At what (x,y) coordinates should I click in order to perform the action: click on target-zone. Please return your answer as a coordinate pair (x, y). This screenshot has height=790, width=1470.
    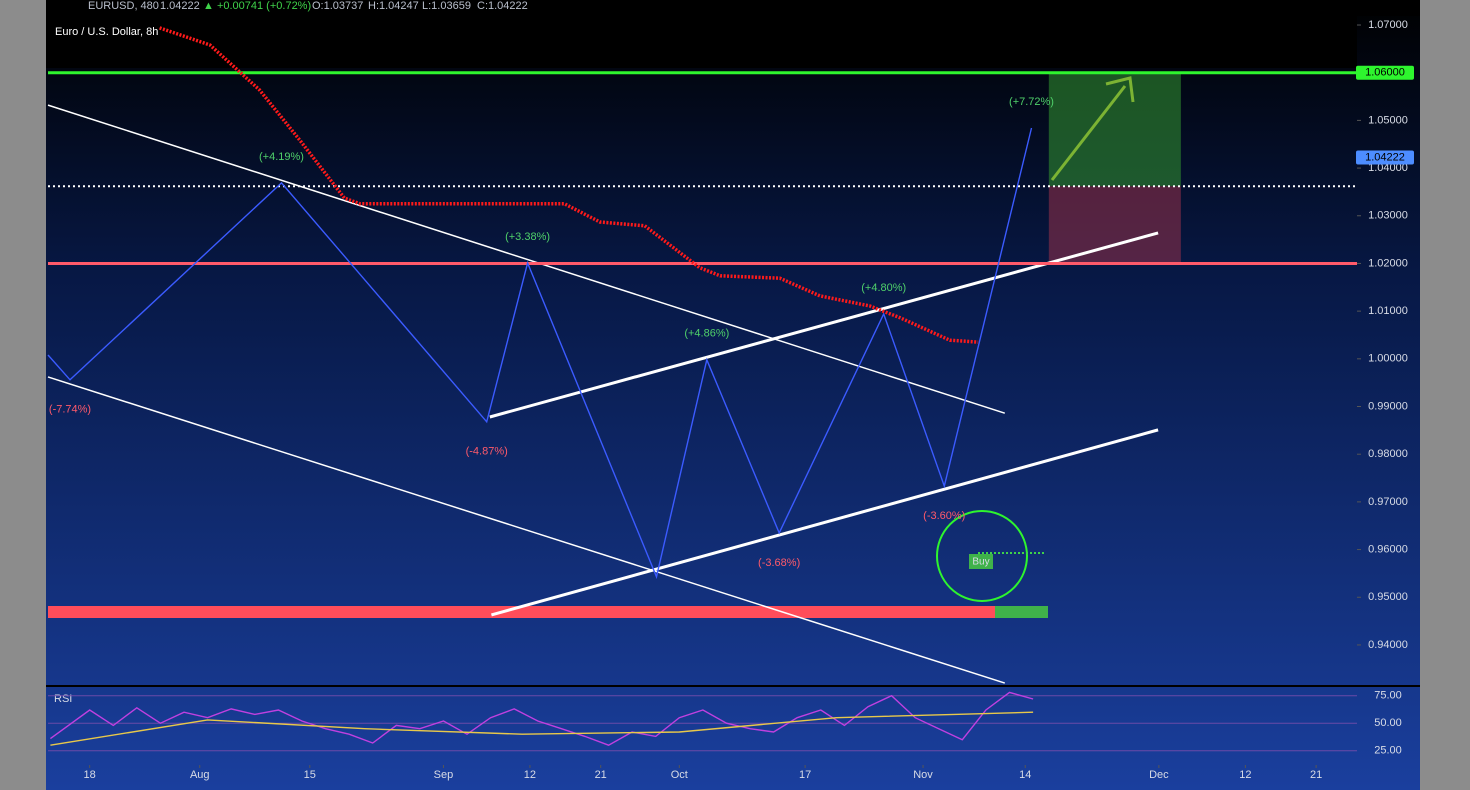
    Looking at the image, I should click on (1114, 129).